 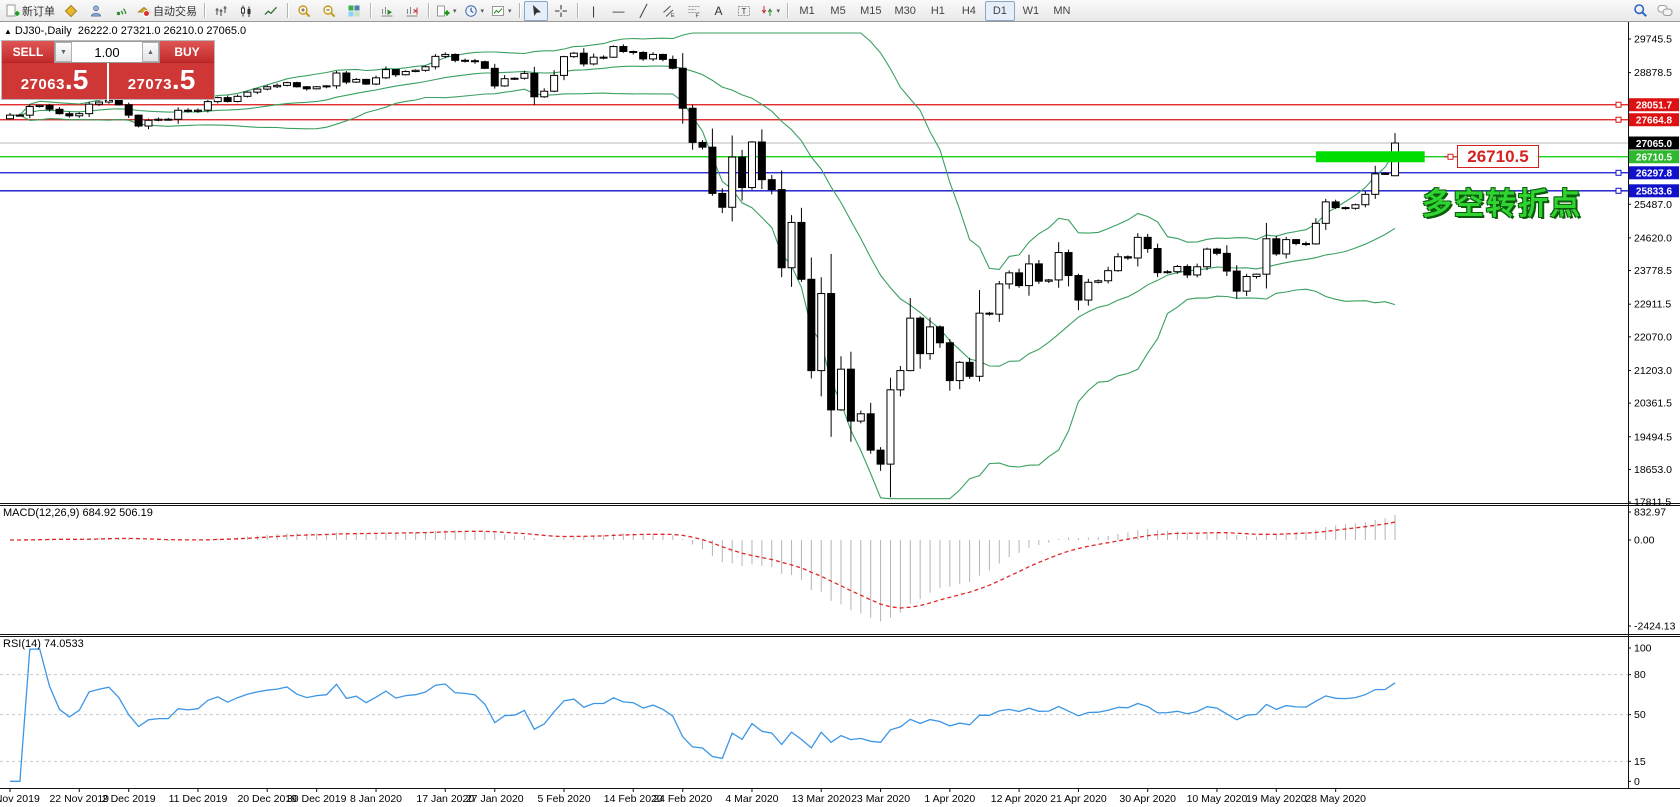 I want to click on quotes-icon, so click(x=71, y=11).